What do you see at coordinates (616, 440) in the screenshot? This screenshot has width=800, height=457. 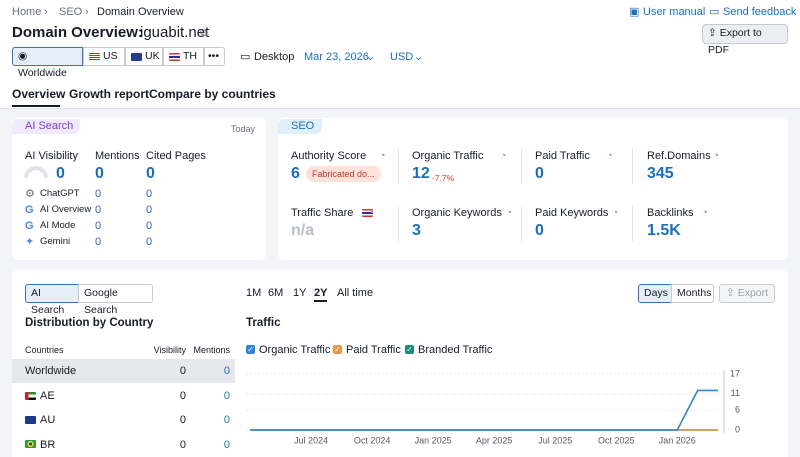 I see `x-tick-label: Oct 2025` at bounding box center [616, 440].